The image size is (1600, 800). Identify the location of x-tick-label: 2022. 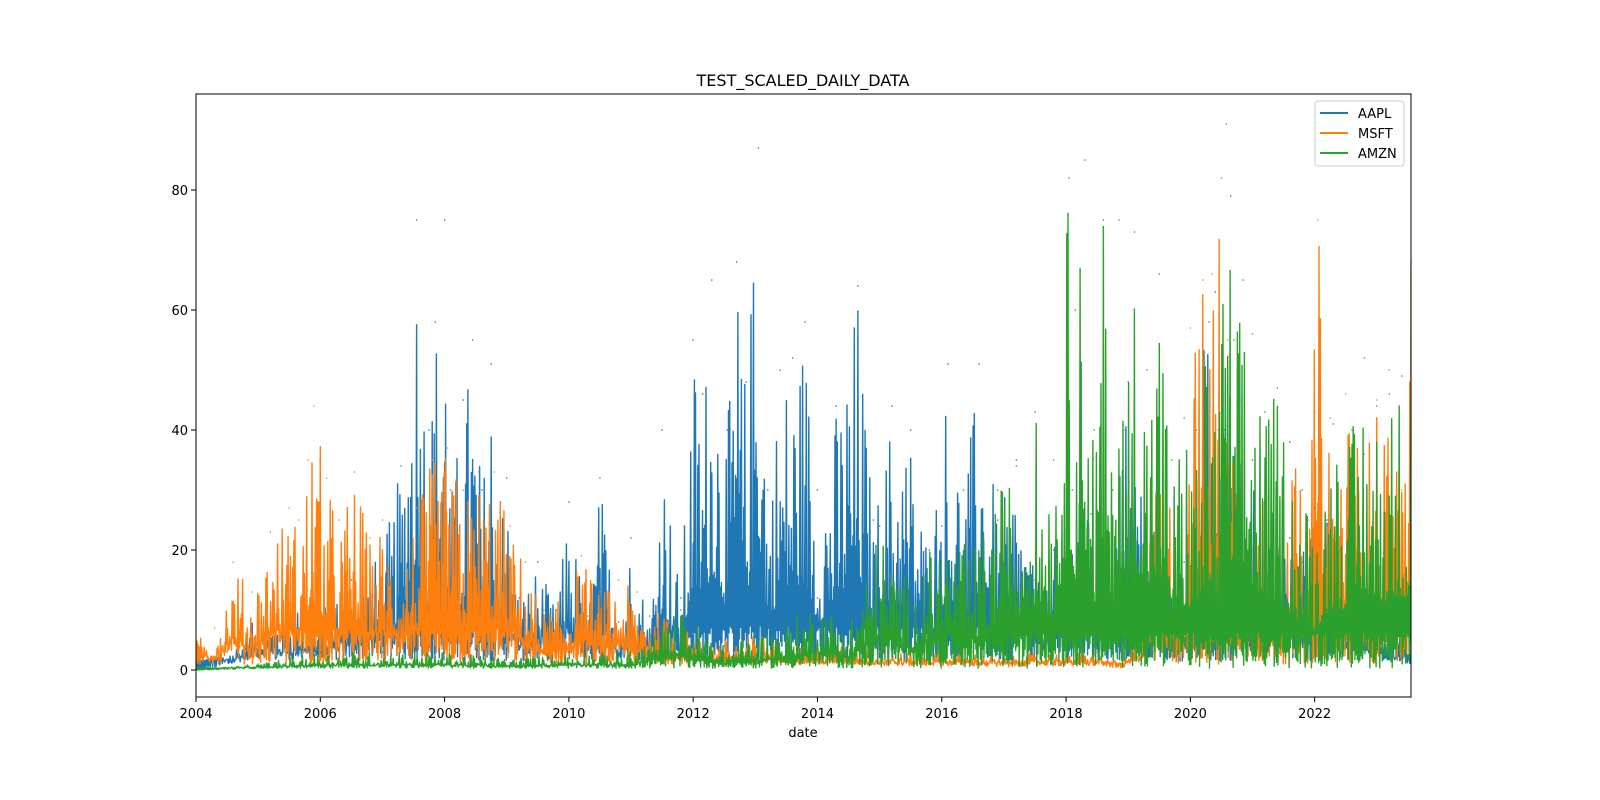
(1314, 714).